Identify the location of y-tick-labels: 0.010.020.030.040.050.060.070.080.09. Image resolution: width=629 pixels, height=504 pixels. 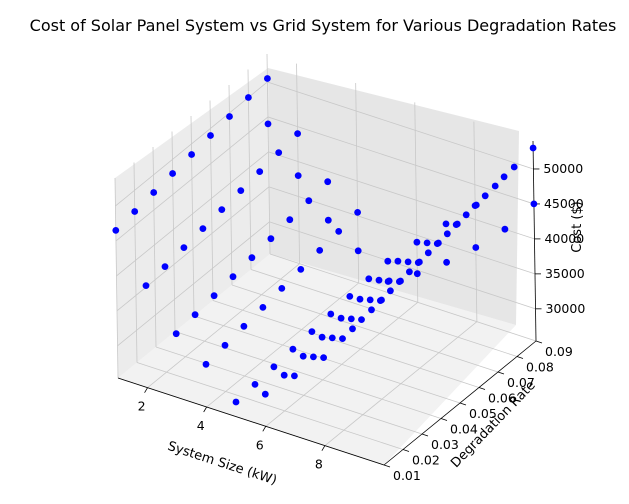
(478, 411).